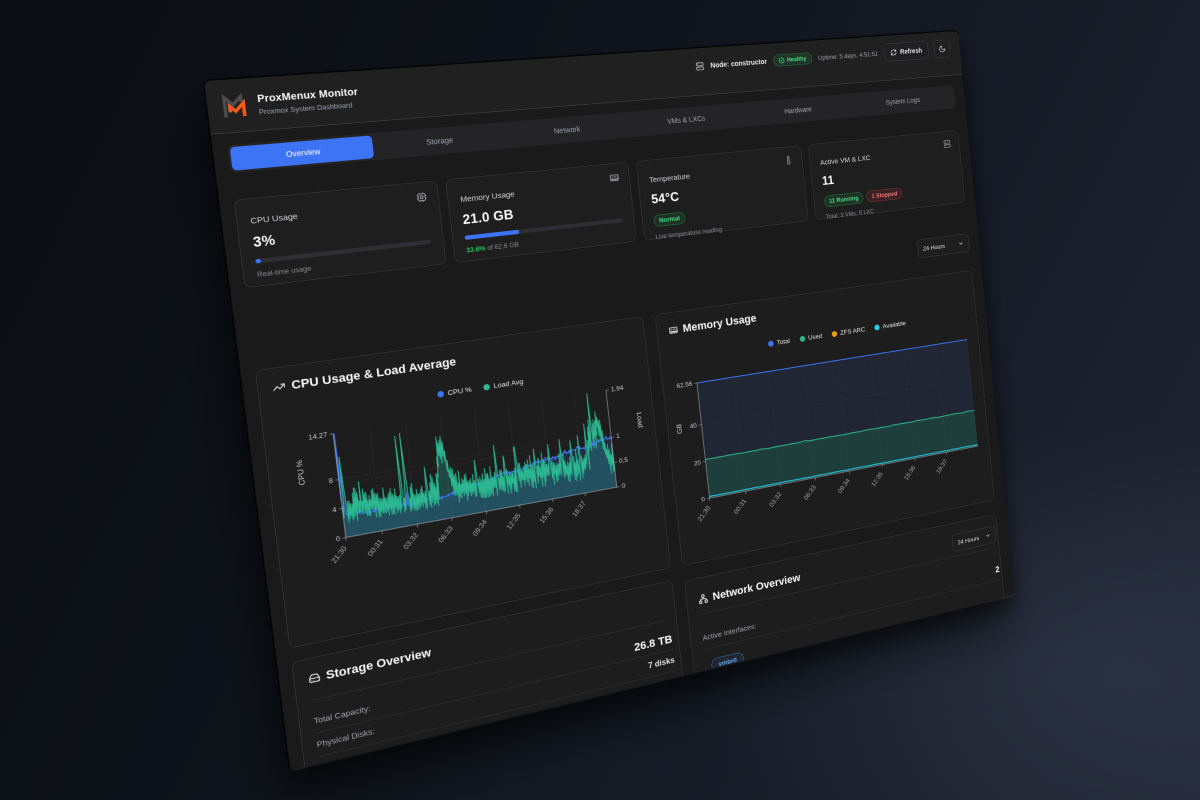 Image resolution: width=1200 pixels, height=800 pixels. What do you see at coordinates (624, 460) in the screenshot?
I see `svg-text: 0.5` at bounding box center [624, 460].